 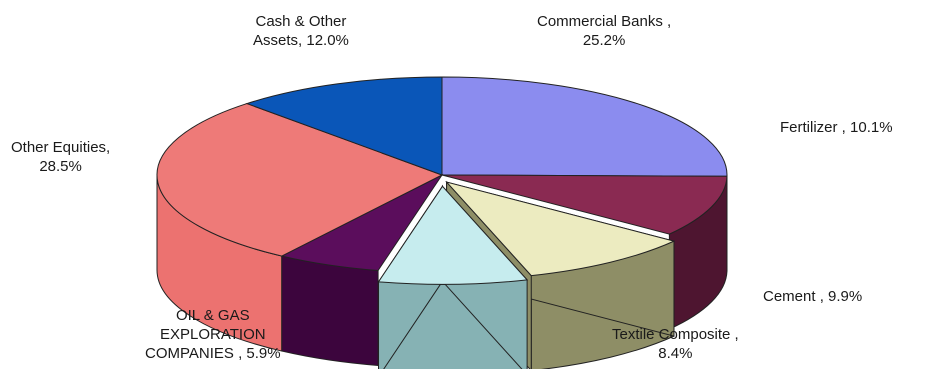 I want to click on label-oil-gas: OIL & GAS EXPLORATION COMPANIES , 5.9%, so click(x=213, y=334).